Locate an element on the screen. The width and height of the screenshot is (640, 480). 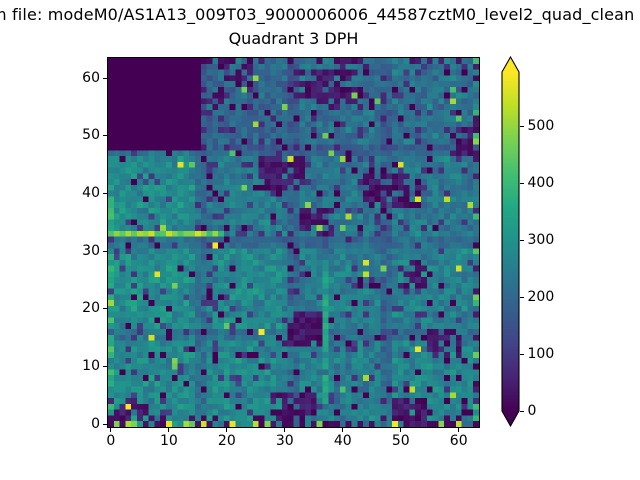
x-tick-label: 10 is located at coordinates (168, 441).